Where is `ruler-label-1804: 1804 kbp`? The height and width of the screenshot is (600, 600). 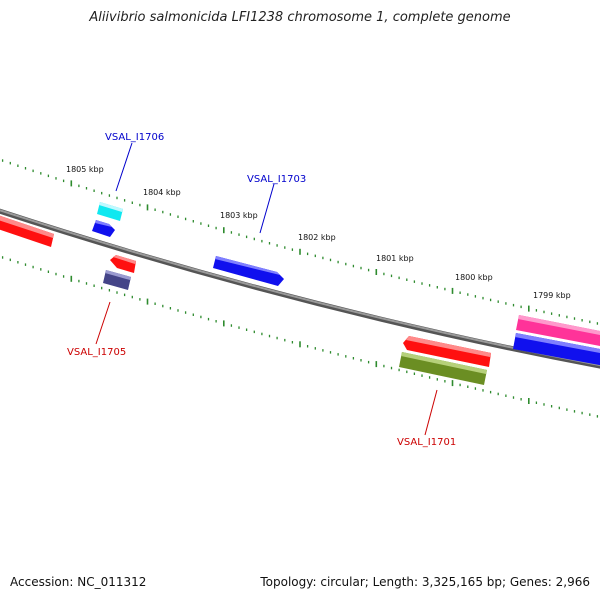
ruler-label-1804: 1804 kbp is located at coordinates (162, 192).